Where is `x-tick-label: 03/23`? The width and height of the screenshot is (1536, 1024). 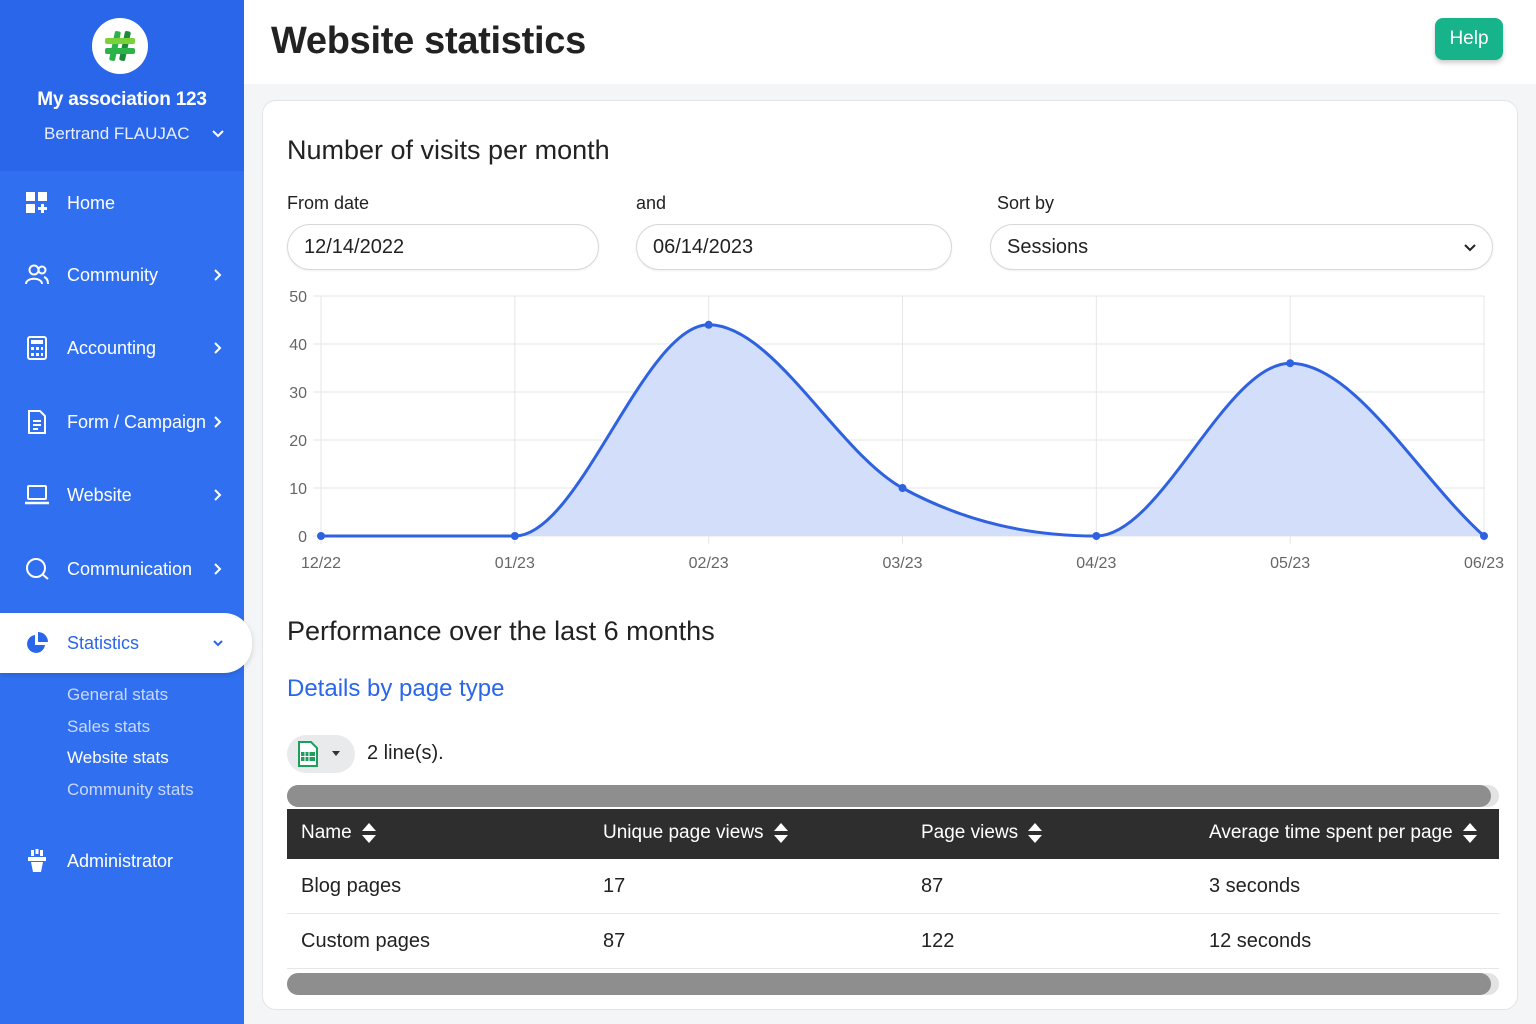
x-tick-label: 03/23 is located at coordinates (902, 563).